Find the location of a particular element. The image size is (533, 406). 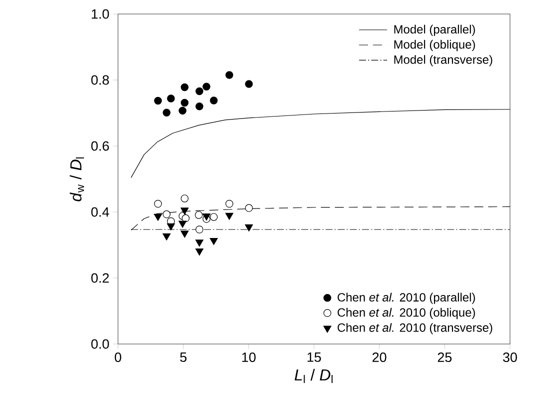

y-tick-label: 0.2 is located at coordinates (100, 278).